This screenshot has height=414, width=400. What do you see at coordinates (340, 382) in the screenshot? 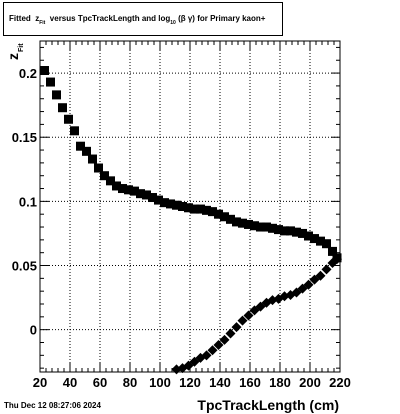
I see `x-tick-label: 220` at bounding box center [340, 382].